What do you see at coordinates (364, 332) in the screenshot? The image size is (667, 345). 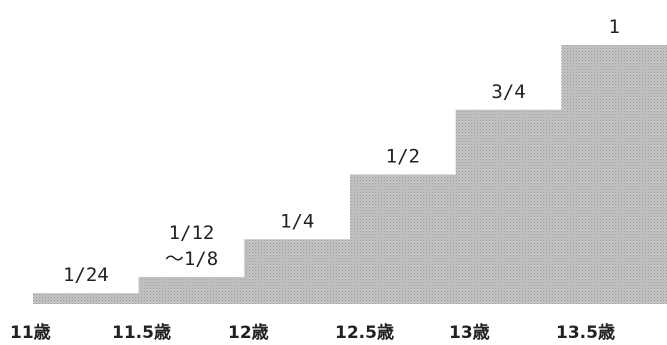 I see `x-tick-label-3: 12.5歳` at bounding box center [364, 332].